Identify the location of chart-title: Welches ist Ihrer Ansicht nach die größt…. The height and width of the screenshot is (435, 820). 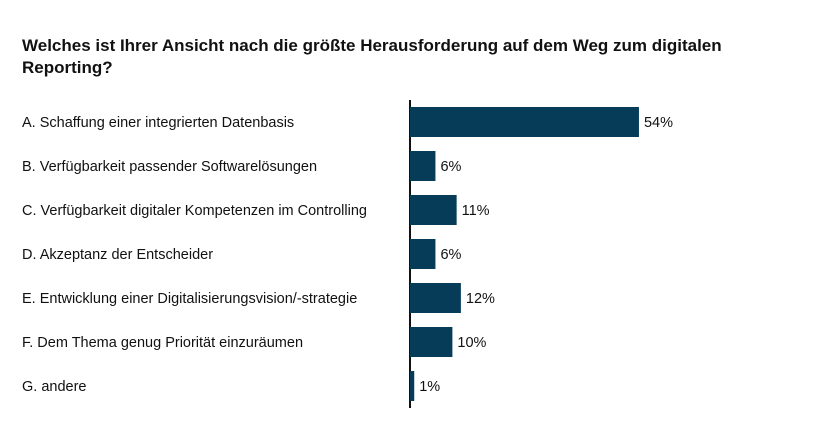
(372, 56).